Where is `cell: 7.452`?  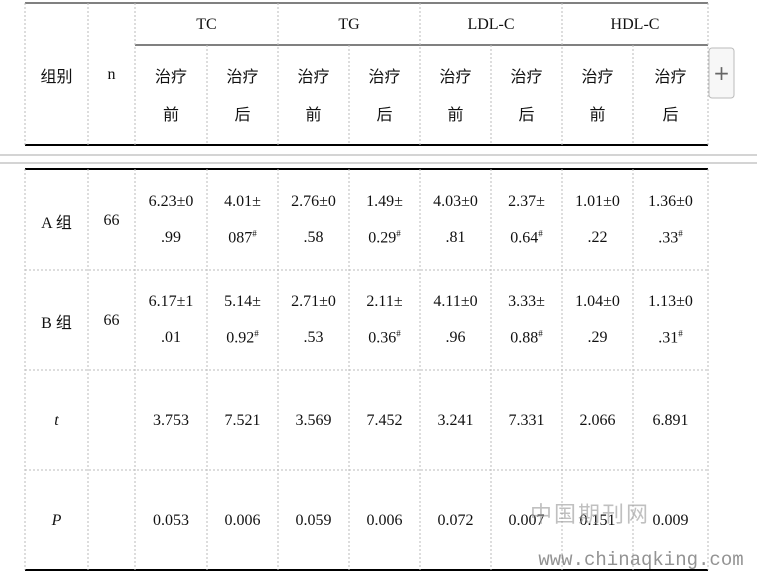
cell: 7.452 is located at coordinates (384, 420).